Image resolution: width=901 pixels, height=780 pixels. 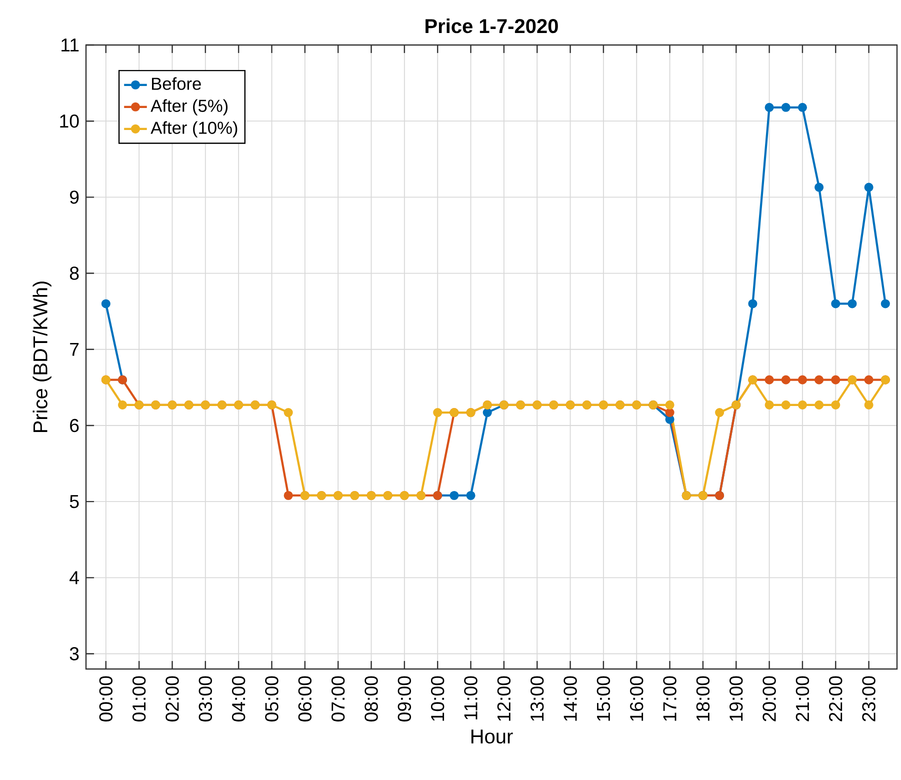 What do you see at coordinates (74, 197) in the screenshot?
I see `y-tick-label: 9` at bounding box center [74, 197].